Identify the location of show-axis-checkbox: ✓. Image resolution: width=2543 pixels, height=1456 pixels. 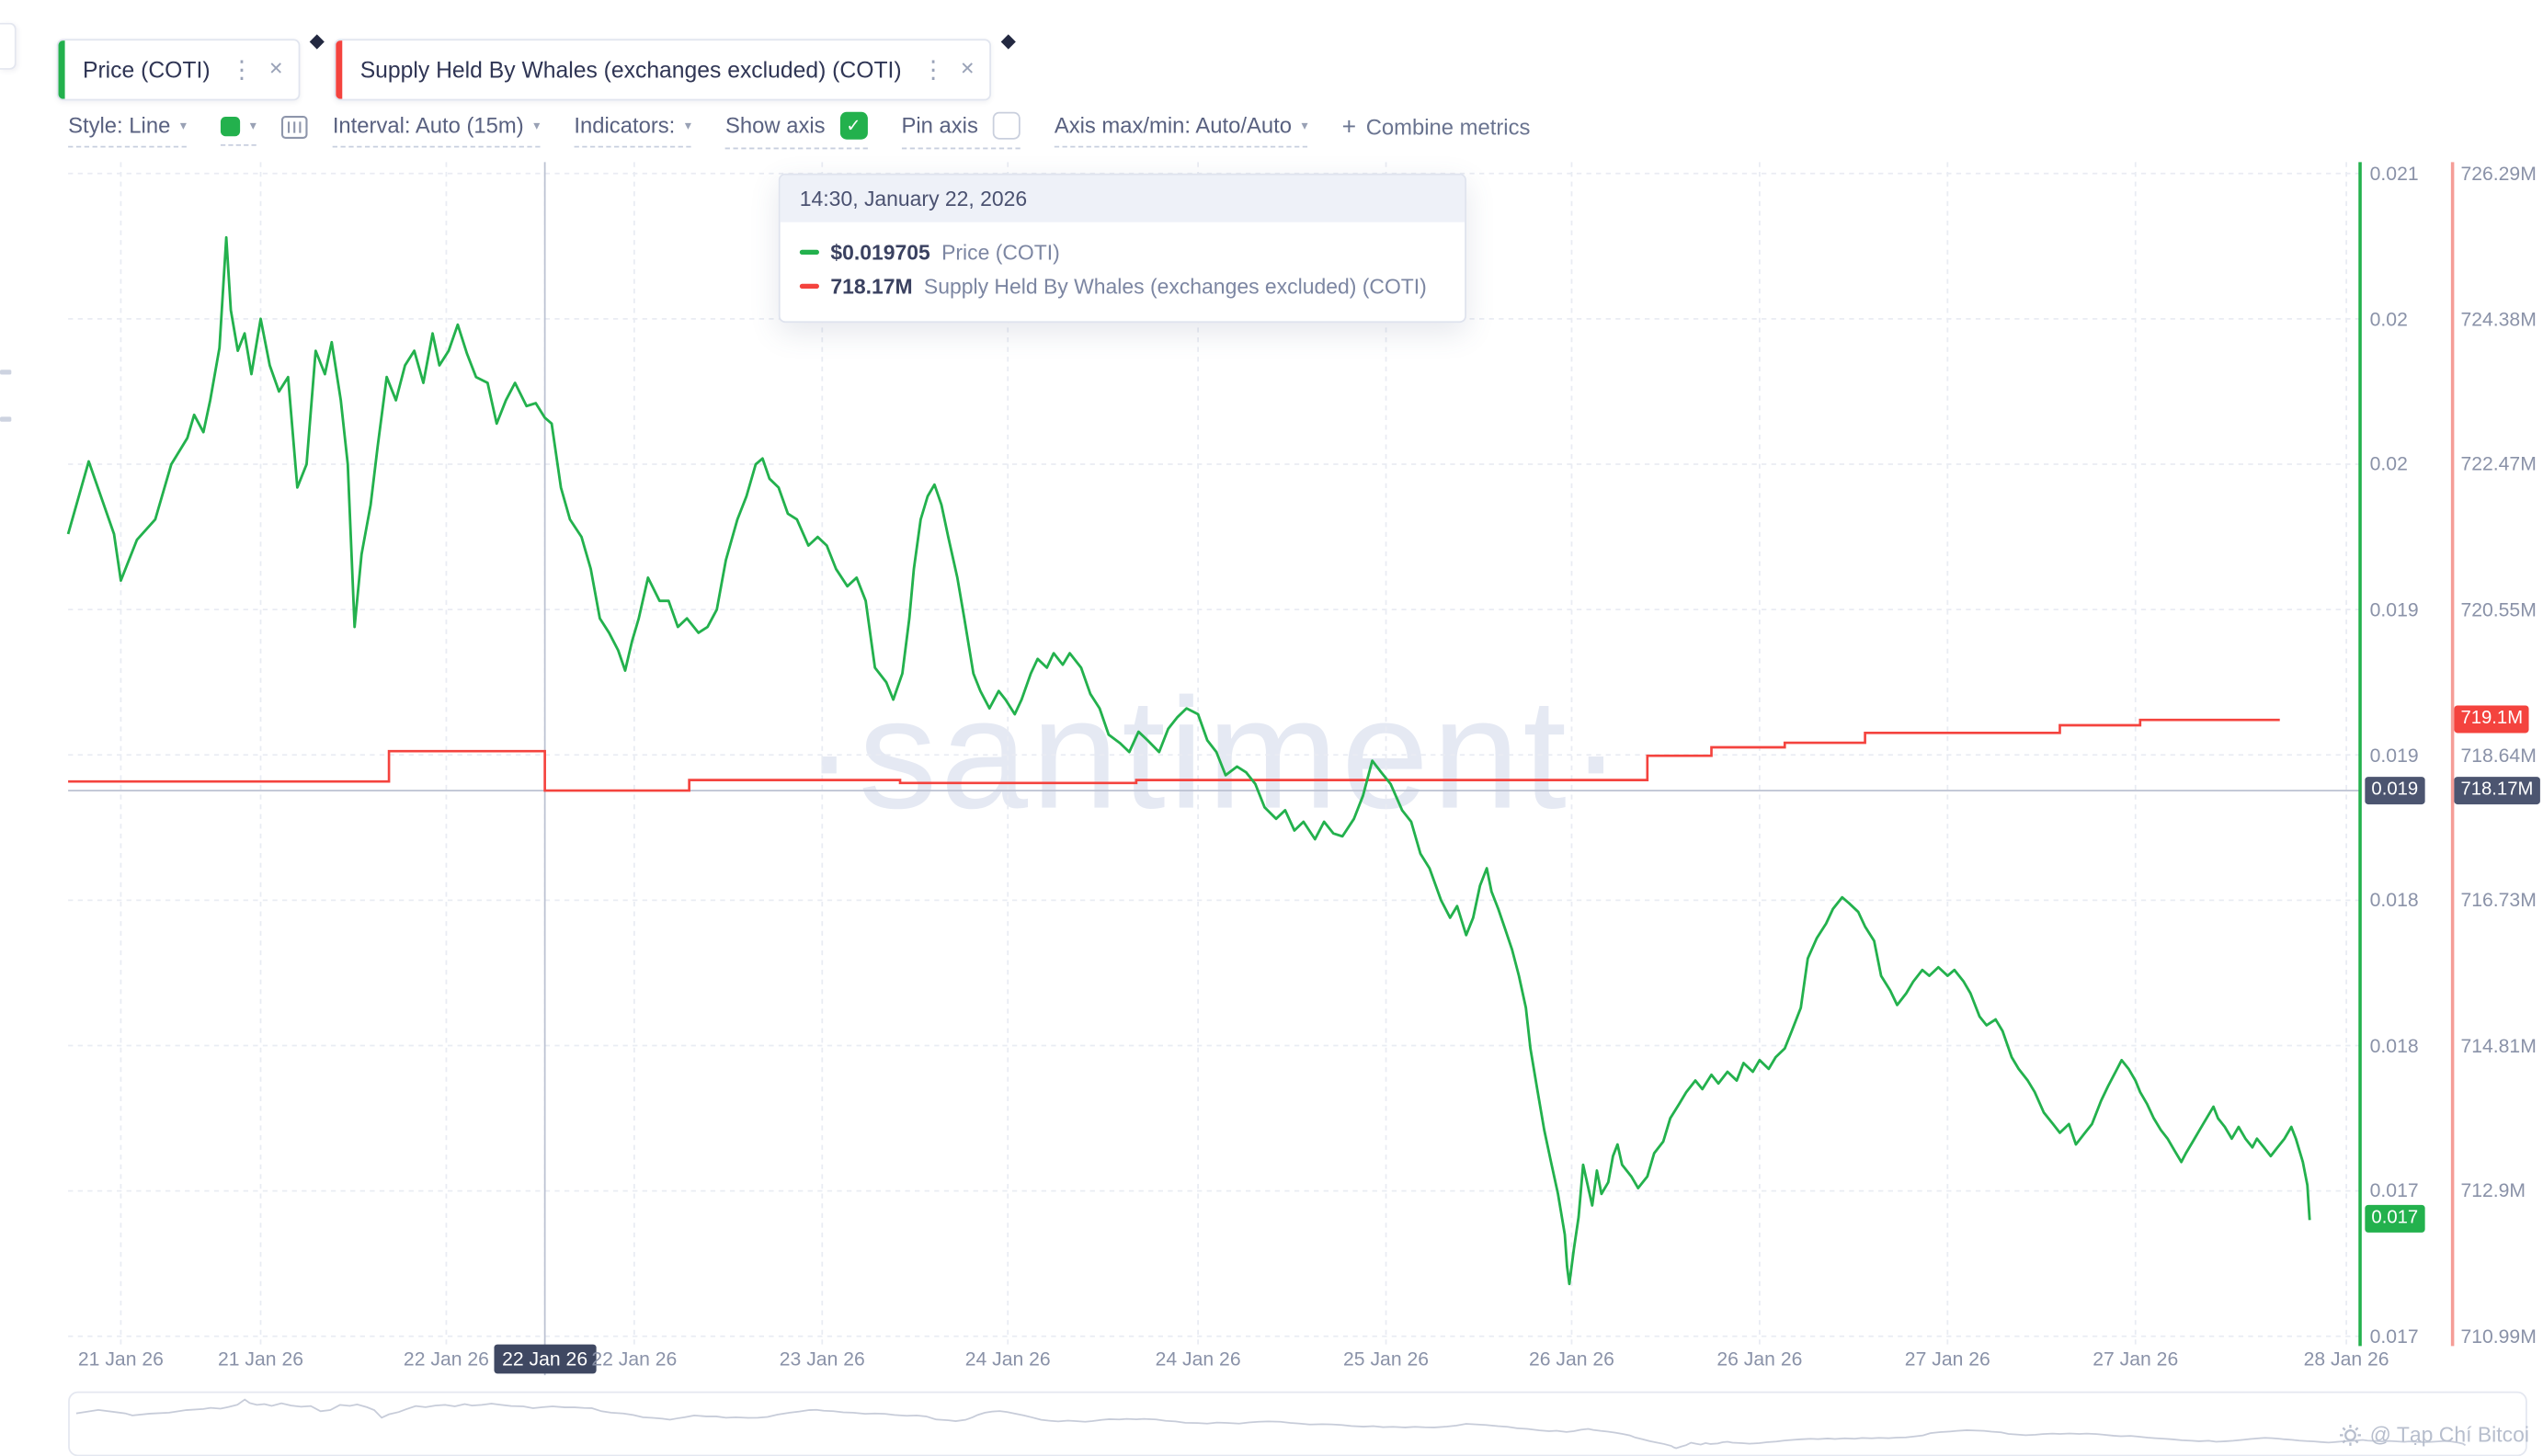
(854, 125).